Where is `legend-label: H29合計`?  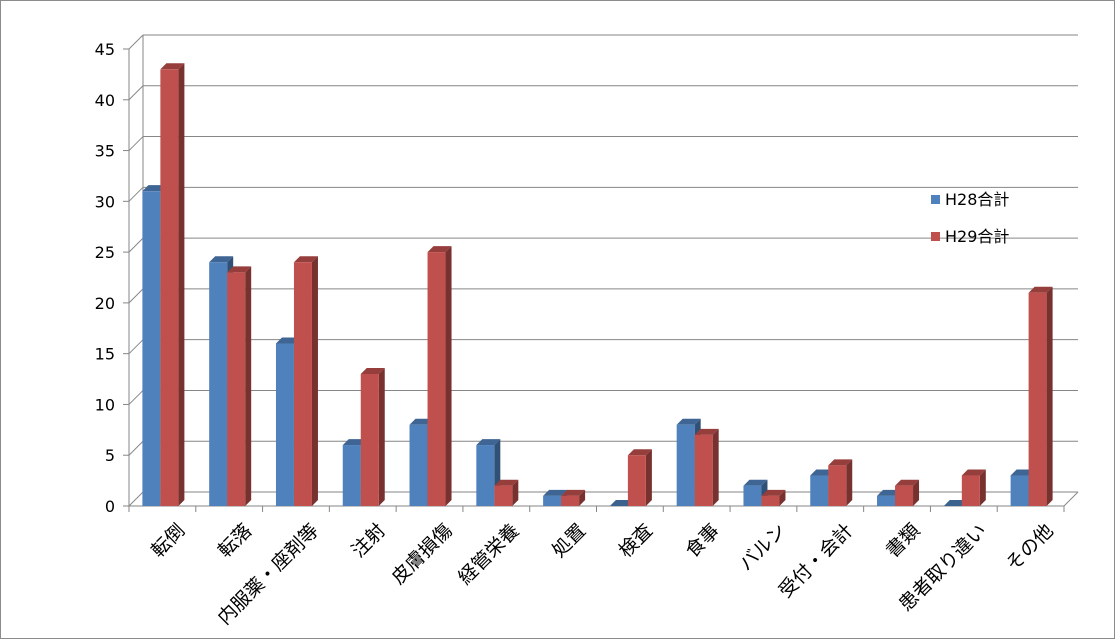 legend-label: H29合計 is located at coordinates (977, 236).